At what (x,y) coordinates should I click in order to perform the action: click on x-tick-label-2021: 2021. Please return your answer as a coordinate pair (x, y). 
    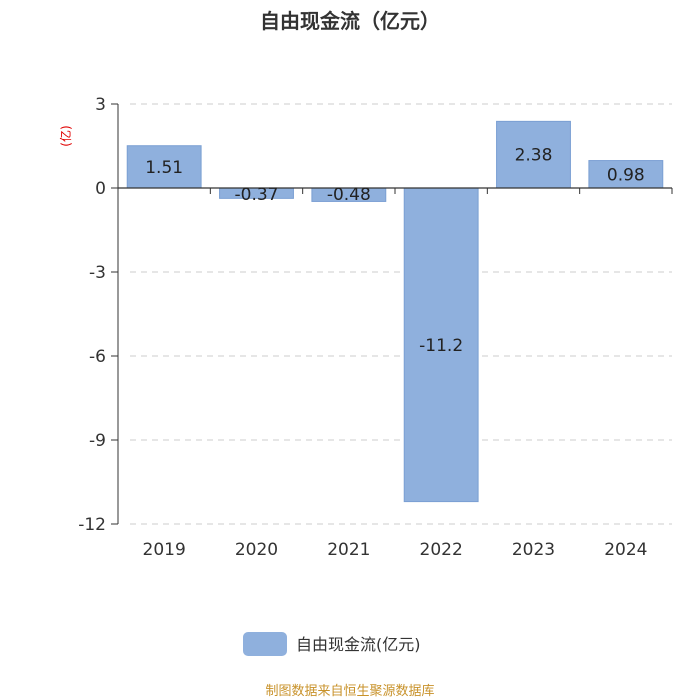
    Looking at the image, I should click on (348, 550).